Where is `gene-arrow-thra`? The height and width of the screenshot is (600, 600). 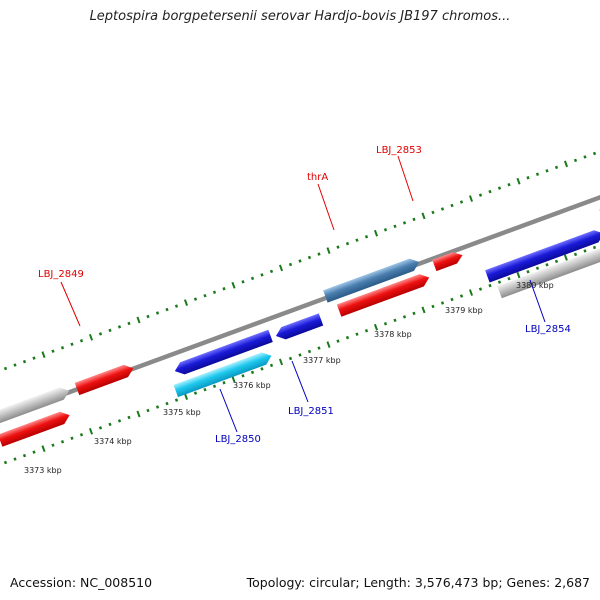
gene-arrow-thra is located at coordinates (372, 279).